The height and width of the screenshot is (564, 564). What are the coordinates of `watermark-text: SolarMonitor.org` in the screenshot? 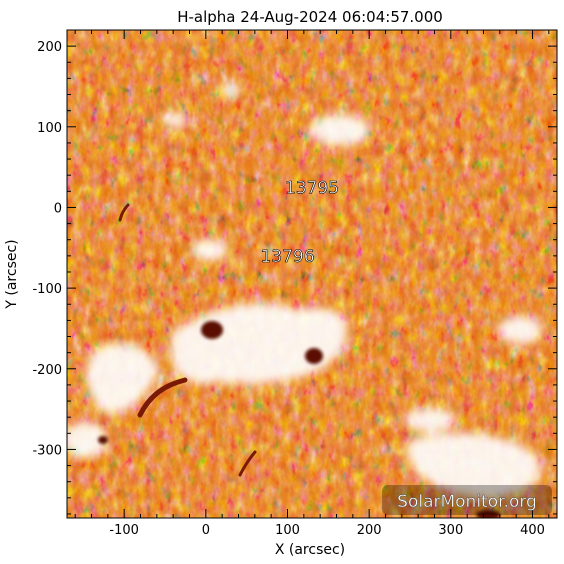 It's located at (467, 502).